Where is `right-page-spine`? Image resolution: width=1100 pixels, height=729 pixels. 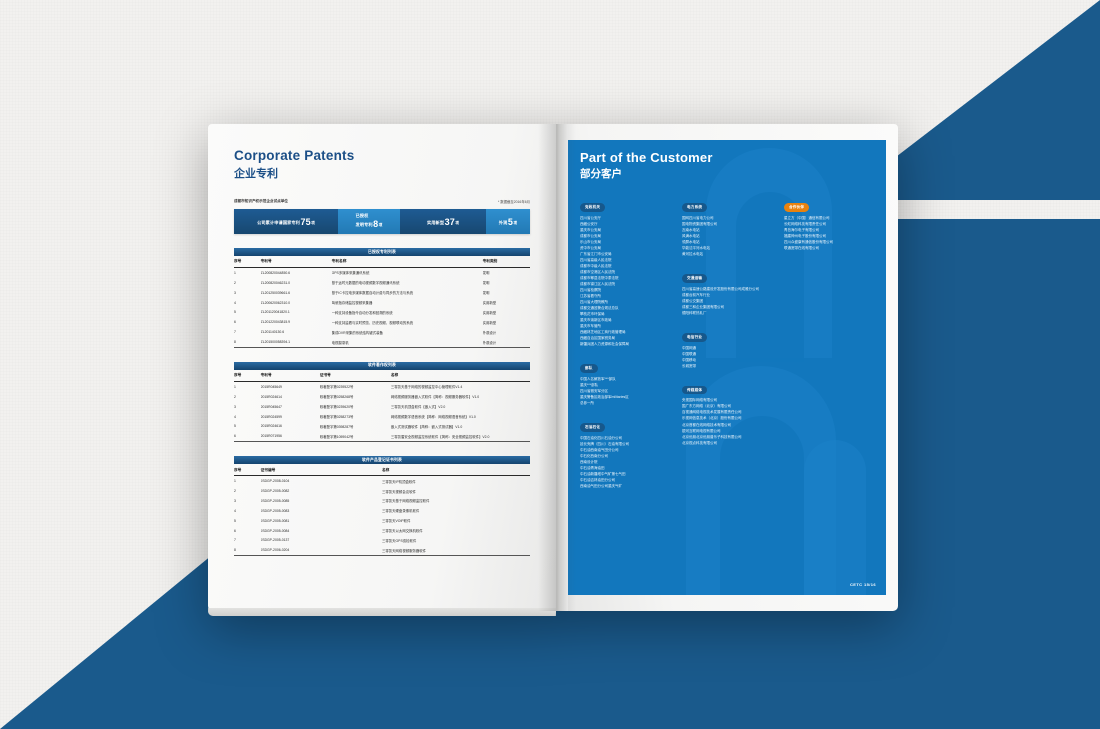 right-page-spine is located at coordinates (562, 367).